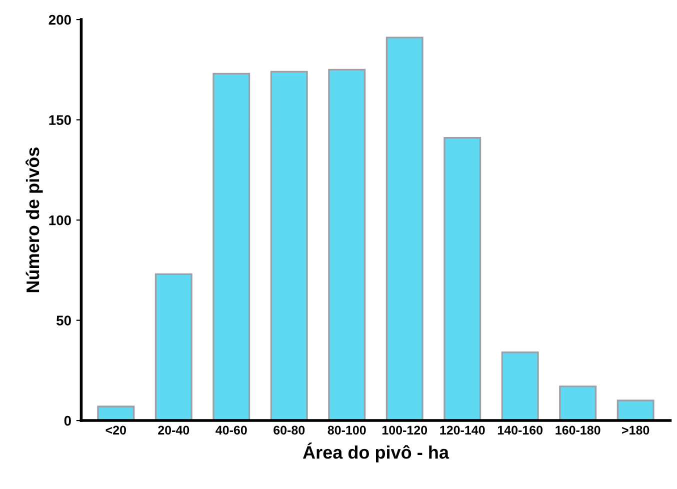  Describe the element at coordinates (116, 430) in the screenshot. I see `x-tick-label: <20` at that location.